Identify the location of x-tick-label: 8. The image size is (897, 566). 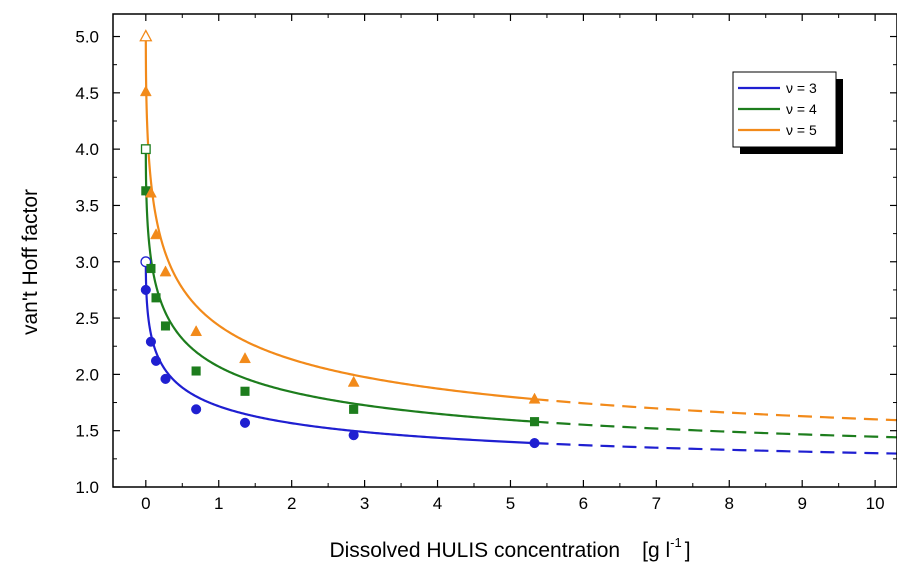
(729, 503).